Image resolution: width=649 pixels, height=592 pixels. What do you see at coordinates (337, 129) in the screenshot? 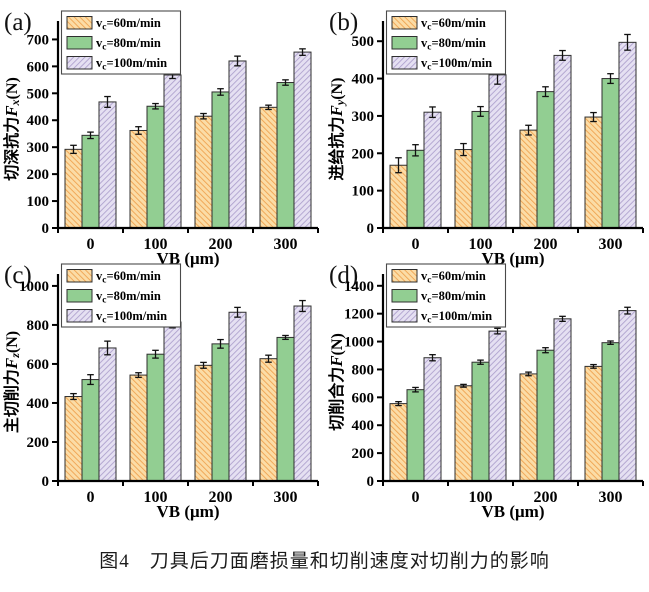
I see `y-axis-title: 进给抗力Fy(N)` at bounding box center [337, 129].